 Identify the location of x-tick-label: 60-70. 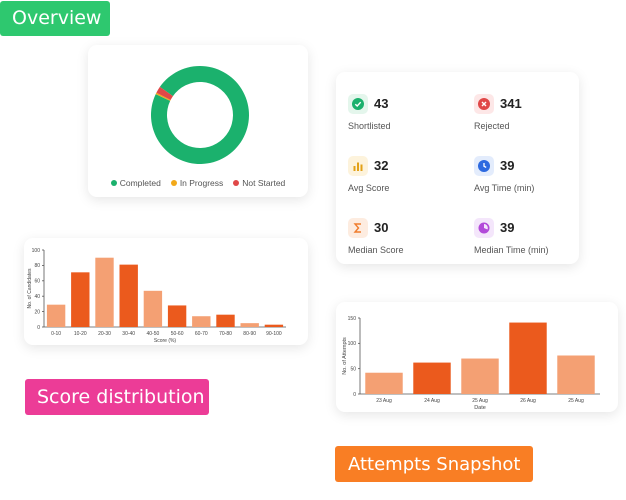
(201, 334).